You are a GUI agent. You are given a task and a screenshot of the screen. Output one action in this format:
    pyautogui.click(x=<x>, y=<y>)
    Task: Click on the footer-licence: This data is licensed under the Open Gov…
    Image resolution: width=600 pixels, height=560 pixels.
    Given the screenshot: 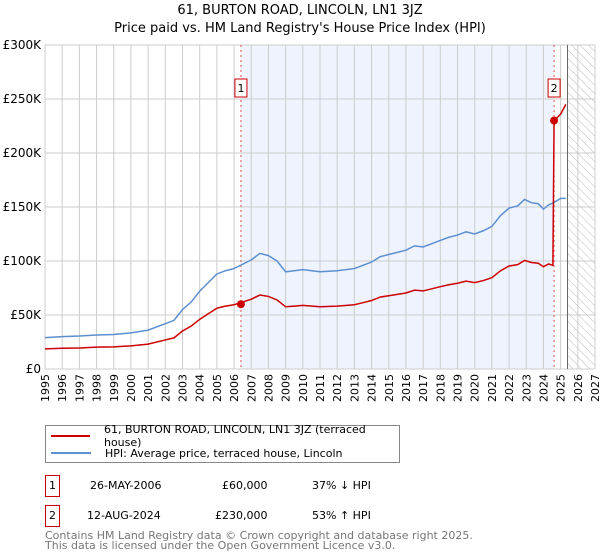 What is the action you would take?
    pyautogui.click(x=220, y=545)
    